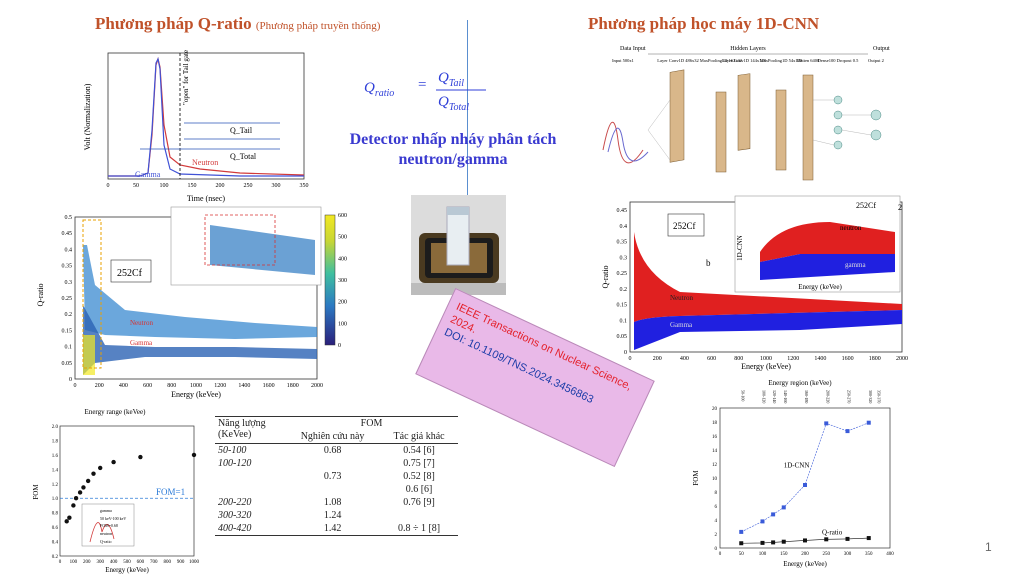 Image resolution: width=1024 pixels, height=576 pixels. What do you see at coordinates (419, 528) in the screenshot?
I see `table-cell-others: 0.8 ÷ 1 [8]` at bounding box center [419, 528].